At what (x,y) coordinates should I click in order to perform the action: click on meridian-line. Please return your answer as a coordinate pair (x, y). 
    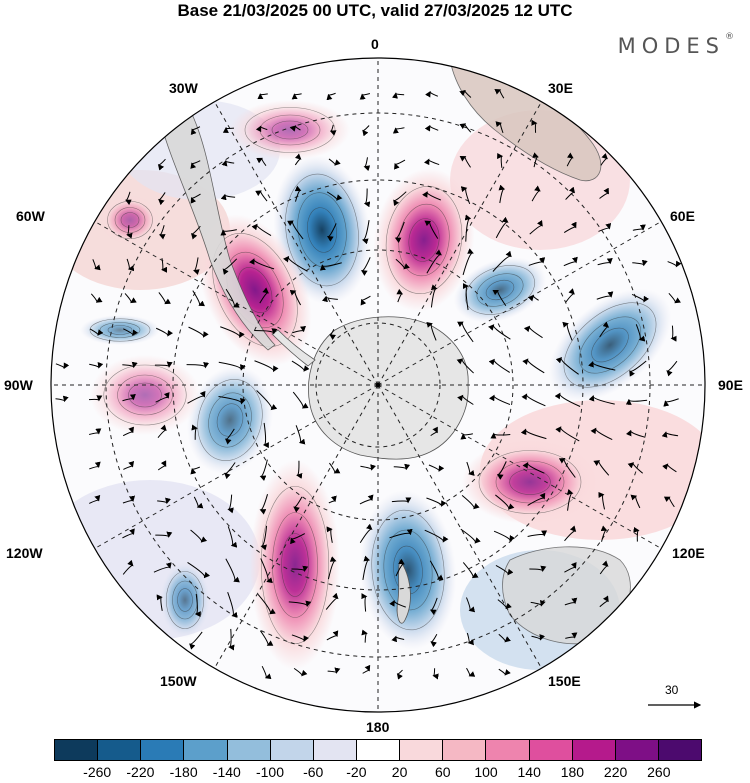
    Looking at the image, I should click on (519, 303).